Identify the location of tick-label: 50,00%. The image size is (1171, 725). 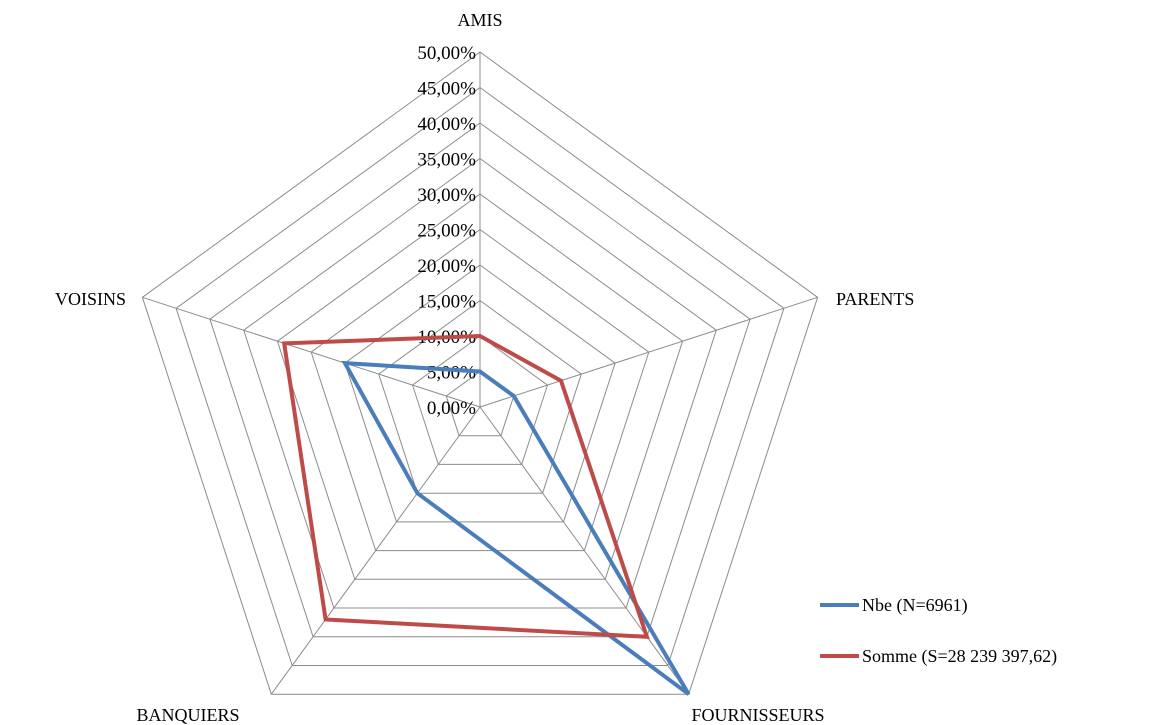
(446, 53).